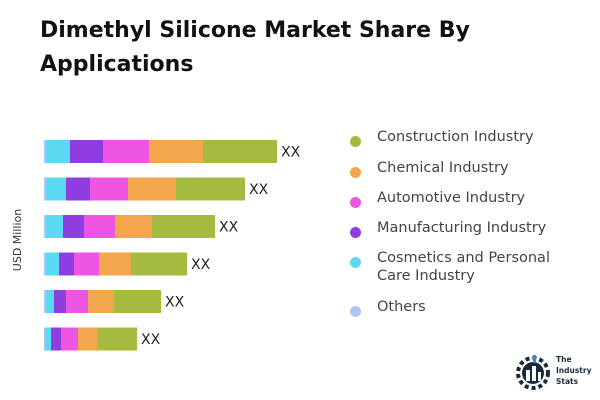 This screenshot has height=400, width=600. What do you see at coordinates (567, 381) in the screenshot?
I see `logo-line-3: Stats` at bounding box center [567, 381].